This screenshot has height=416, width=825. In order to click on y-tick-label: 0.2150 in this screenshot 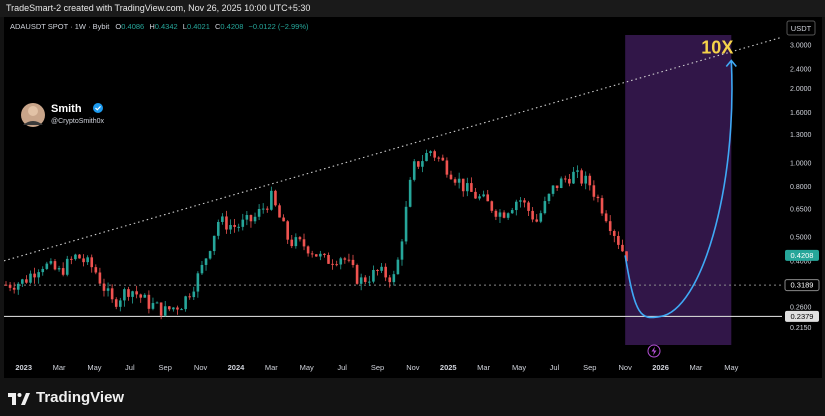, I will do `click(801, 328)`.